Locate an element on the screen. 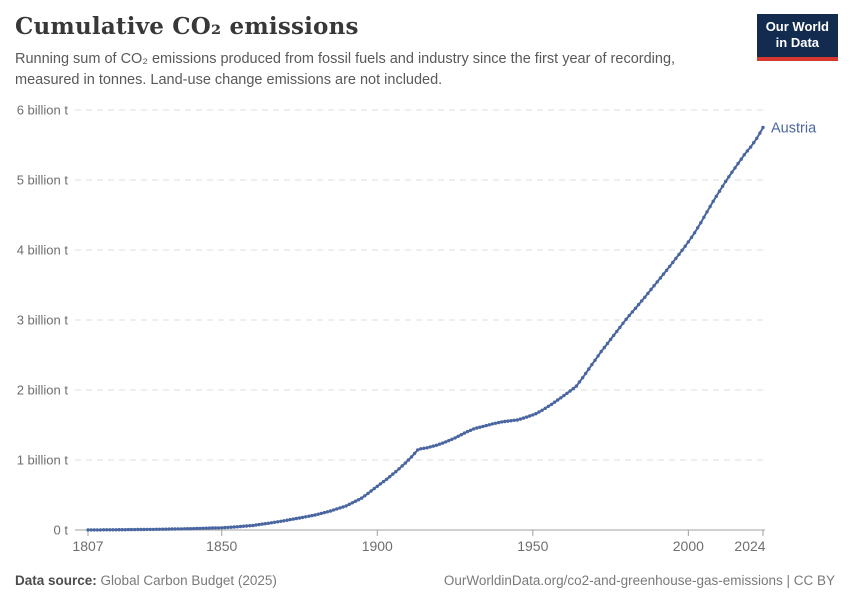  x-axis-tick-label: 2000 is located at coordinates (688, 546).